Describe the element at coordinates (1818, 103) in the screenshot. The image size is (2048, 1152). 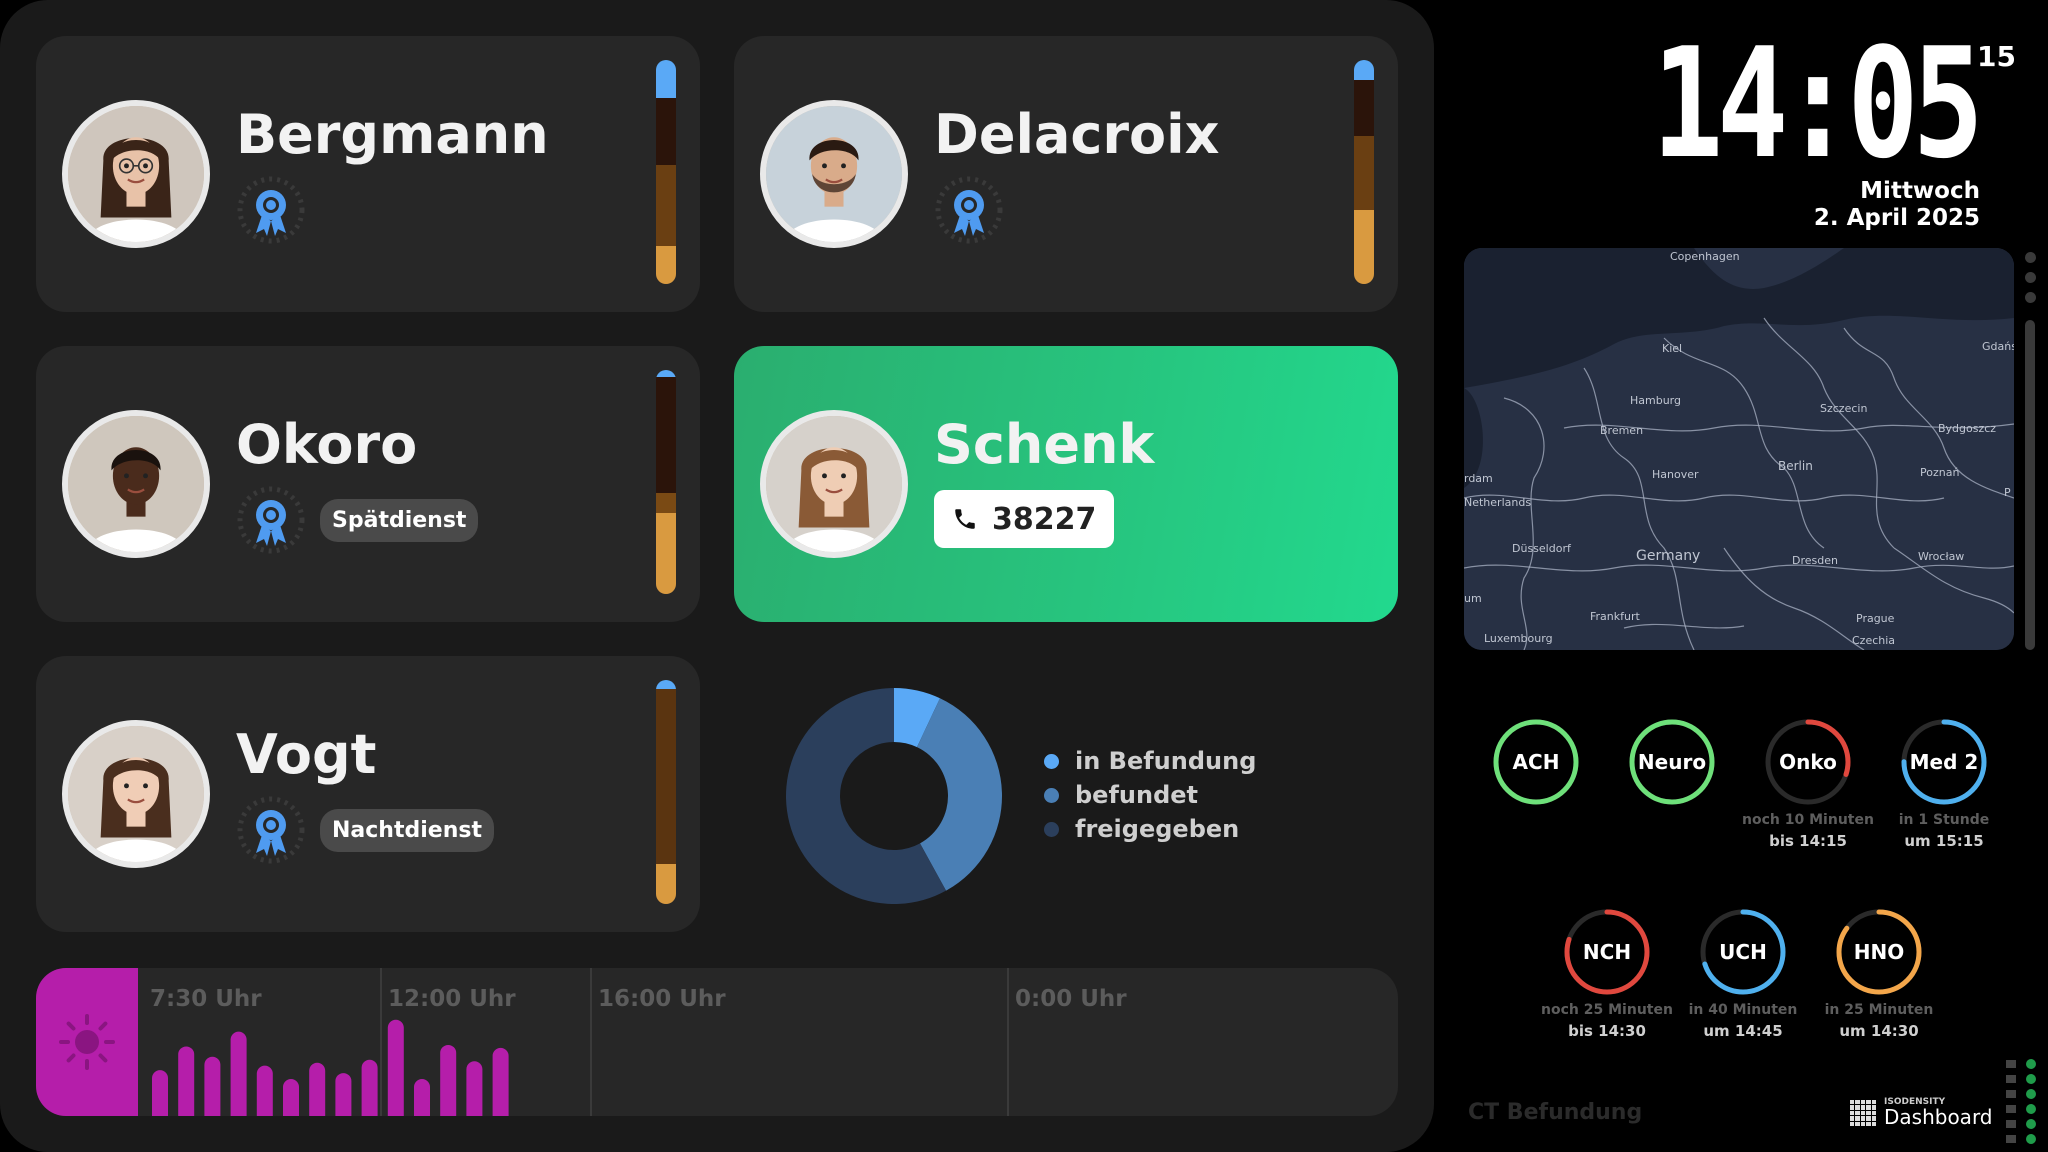
I see `clock-time: 14:05` at that location.